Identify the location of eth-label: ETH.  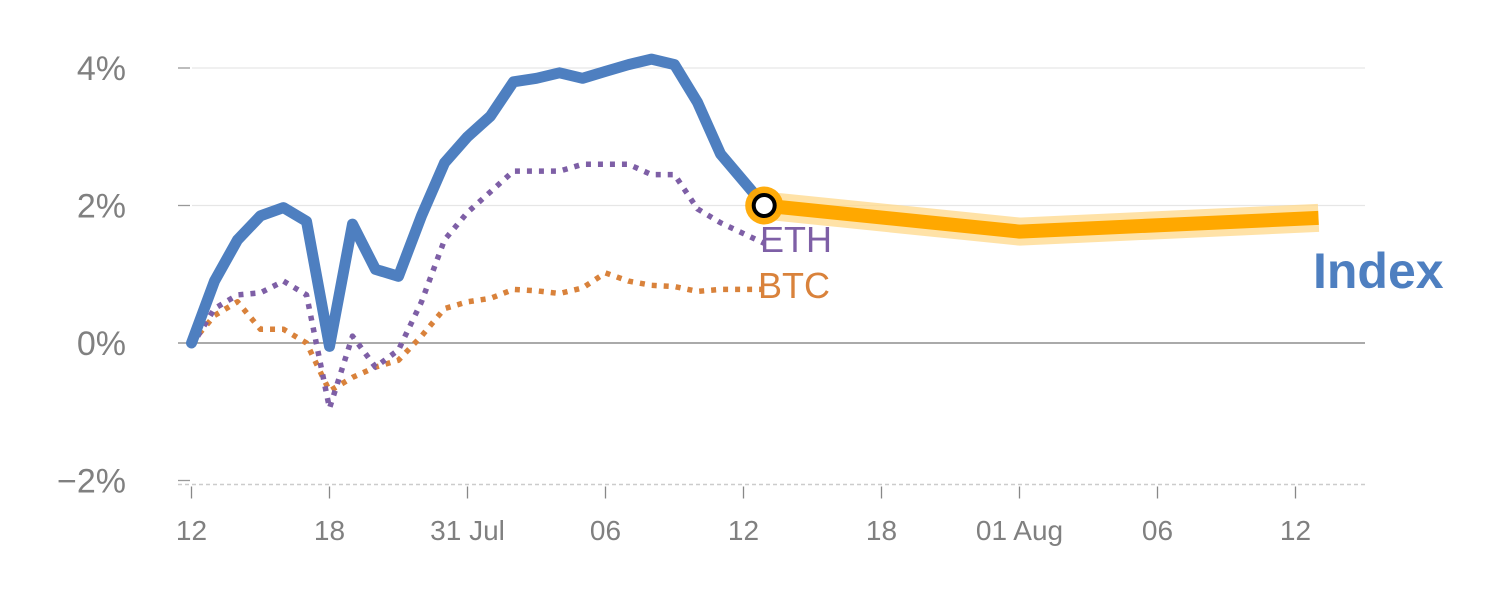
(796, 239).